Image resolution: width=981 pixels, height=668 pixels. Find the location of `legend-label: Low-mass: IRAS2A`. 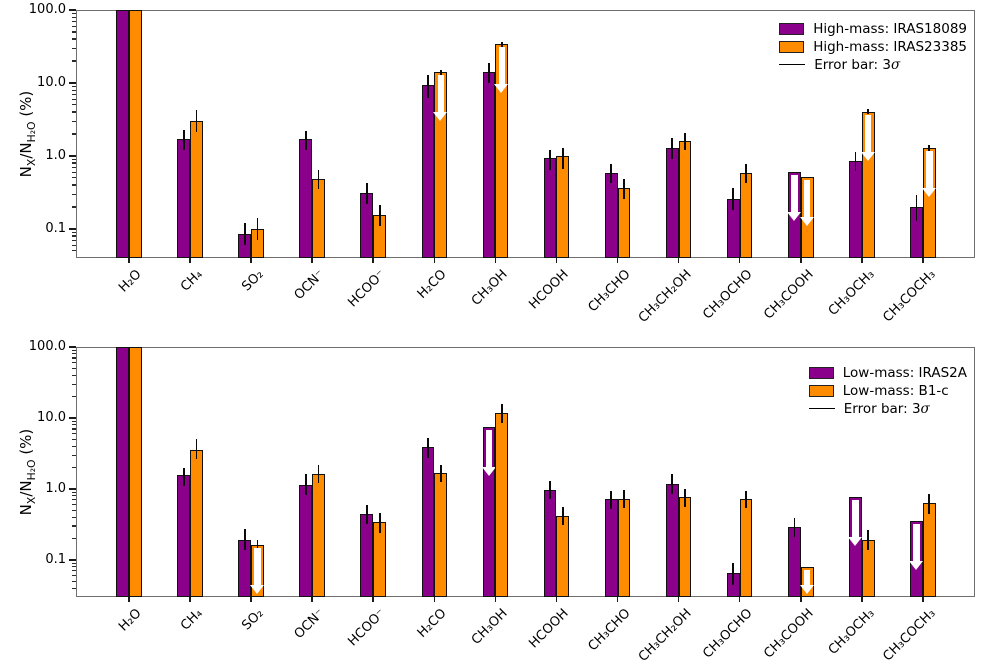

legend-label: Low-mass: IRAS2A is located at coordinates (904, 372).